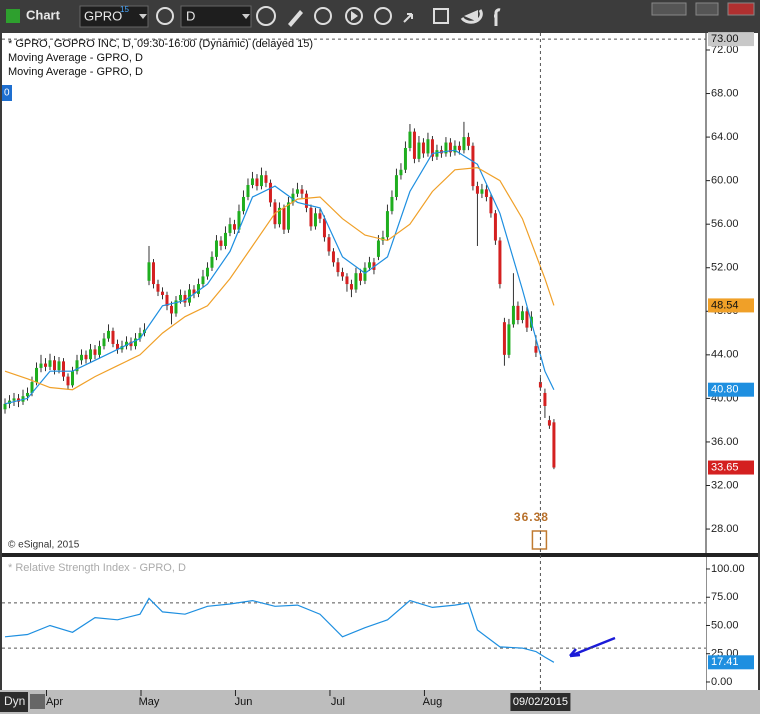  Describe the element at coordinates (380, 555) in the screenshot. I see `panel-separator` at that location.